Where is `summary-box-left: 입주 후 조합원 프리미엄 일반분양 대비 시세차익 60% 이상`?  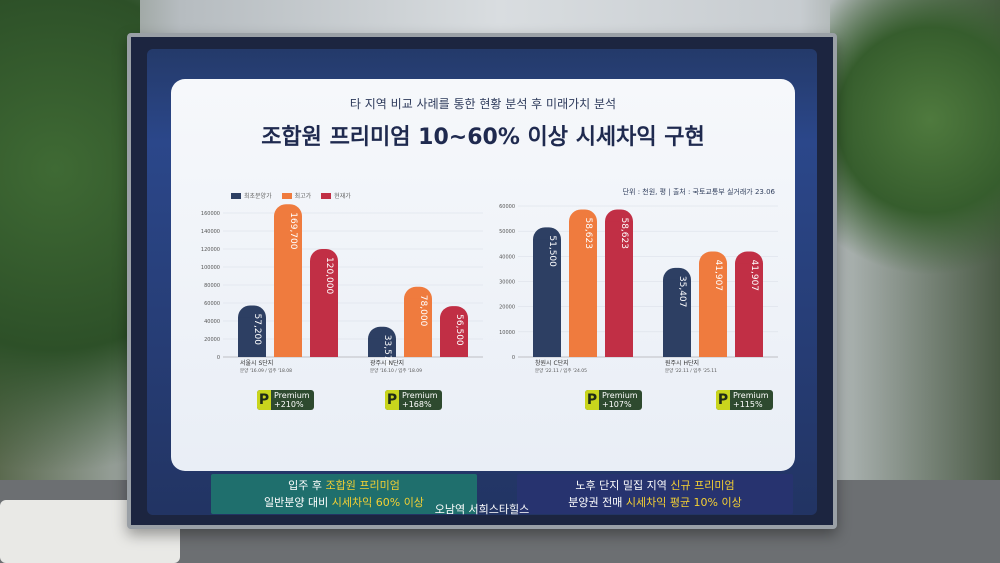
summary-box-left: 입주 후 조합원 프리미엄 일반분양 대비 시세차익 60% 이상 is located at coordinates (344, 494).